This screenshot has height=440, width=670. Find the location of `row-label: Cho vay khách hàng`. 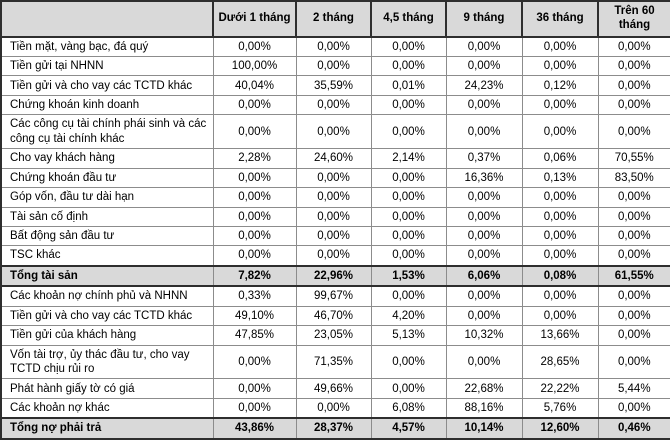

row-label: Cho vay khách hàng is located at coordinates (107, 158).